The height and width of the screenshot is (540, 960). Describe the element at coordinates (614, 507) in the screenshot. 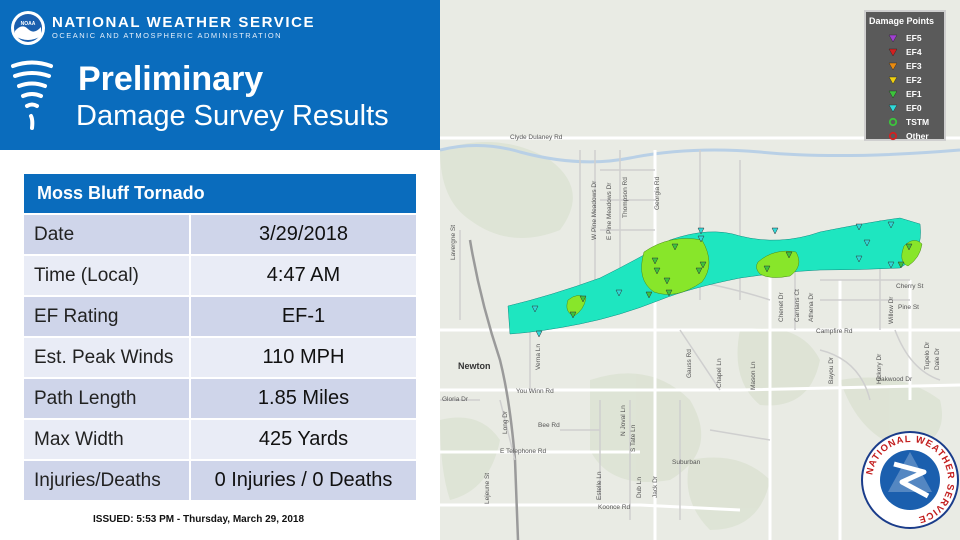

I see `road-label: Koonce Rd` at that location.